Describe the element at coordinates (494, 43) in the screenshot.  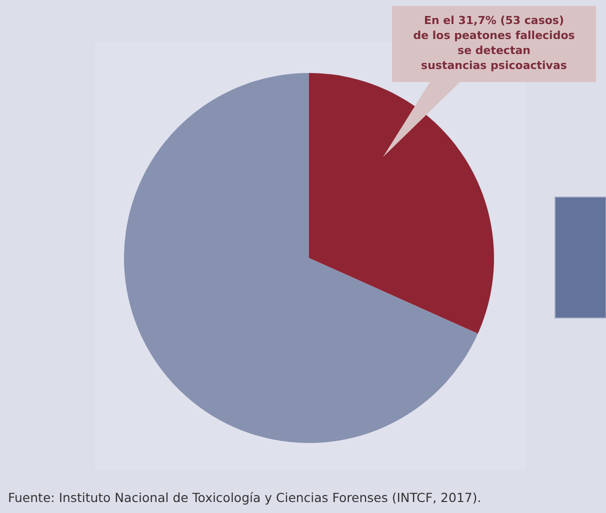
I see `text: En el 31,7% (53 casos) de los peatones fallecidos se detectan sustancias psicoactivas` at that location.